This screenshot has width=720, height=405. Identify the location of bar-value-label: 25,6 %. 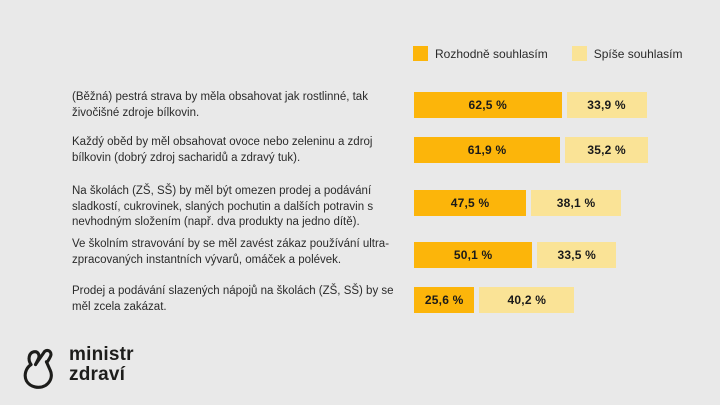
(444, 300).